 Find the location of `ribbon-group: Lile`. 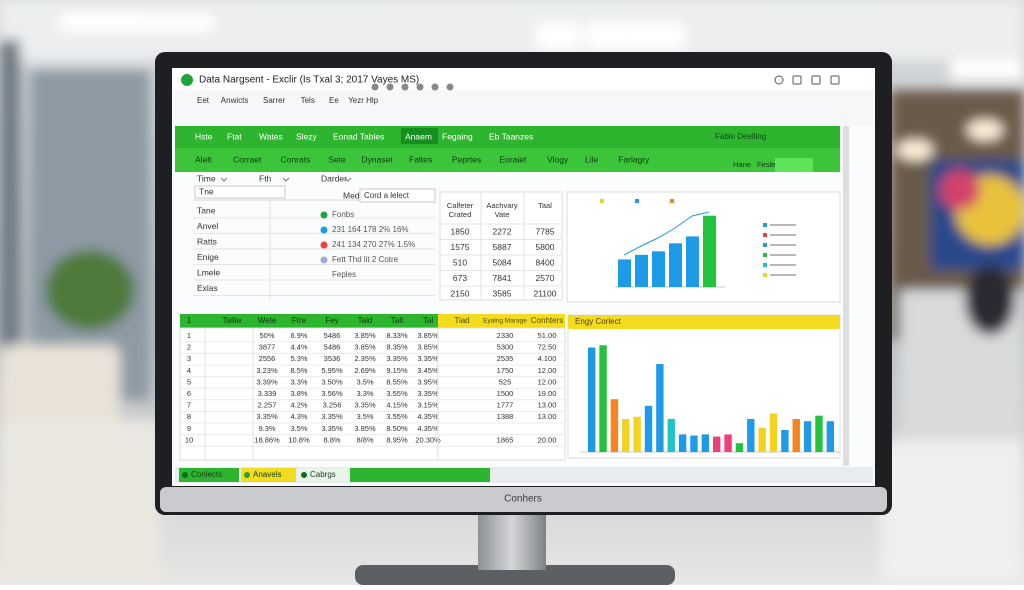

ribbon-group: Lile is located at coordinates (592, 159).